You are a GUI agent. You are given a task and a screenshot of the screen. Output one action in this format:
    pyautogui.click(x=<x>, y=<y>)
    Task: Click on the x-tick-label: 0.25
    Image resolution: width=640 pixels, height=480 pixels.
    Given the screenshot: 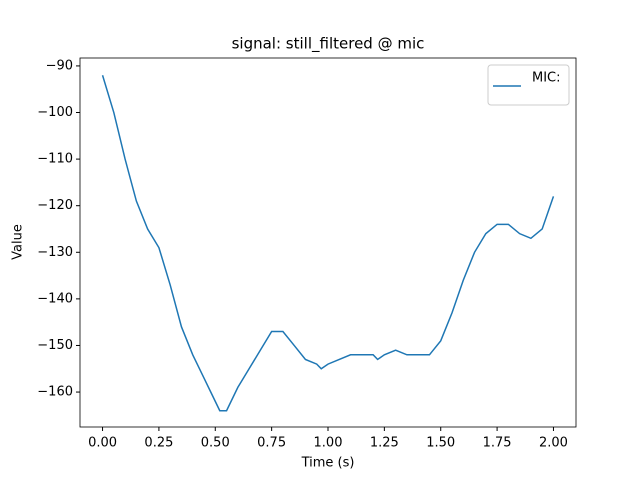 What is the action you would take?
    pyautogui.click(x=158, y=443)
    